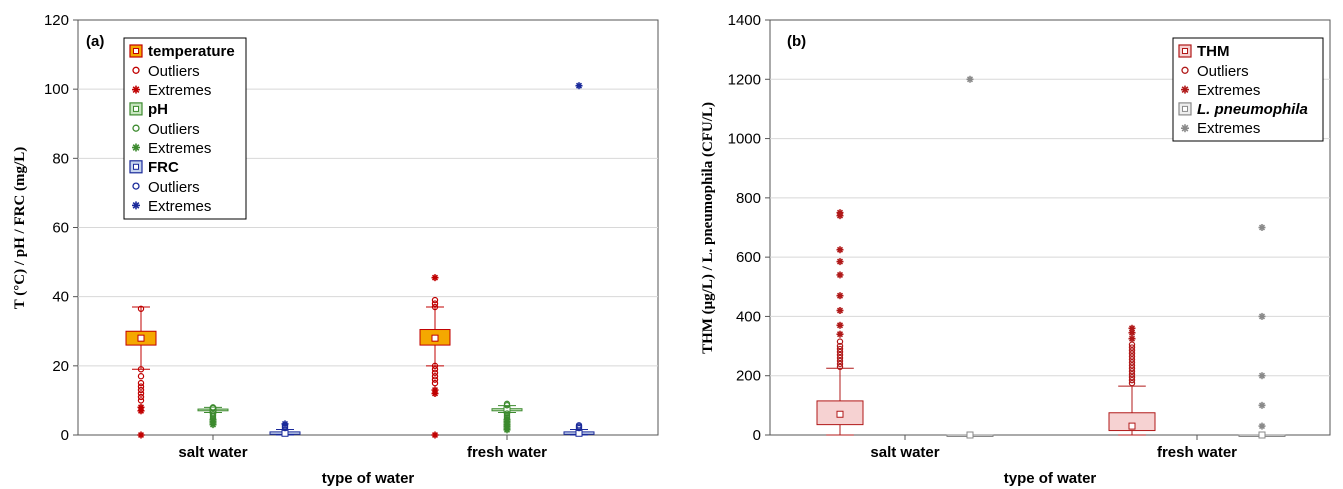 The image size is (1343, 489). I want to click on y-tick-label: 200, so click(748, 376).